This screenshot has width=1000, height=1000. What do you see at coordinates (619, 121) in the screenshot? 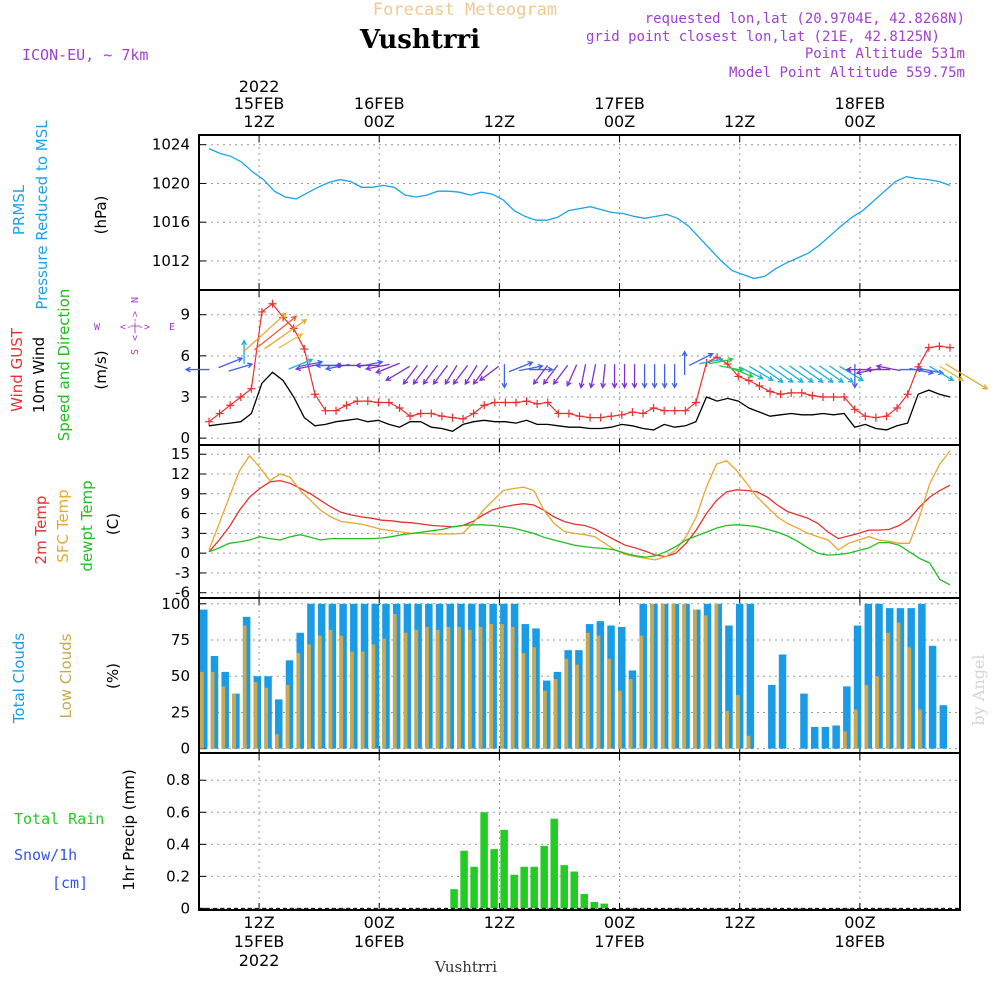
I see `top-tick-3-time: 00Z` at bounding box center [619, 121].